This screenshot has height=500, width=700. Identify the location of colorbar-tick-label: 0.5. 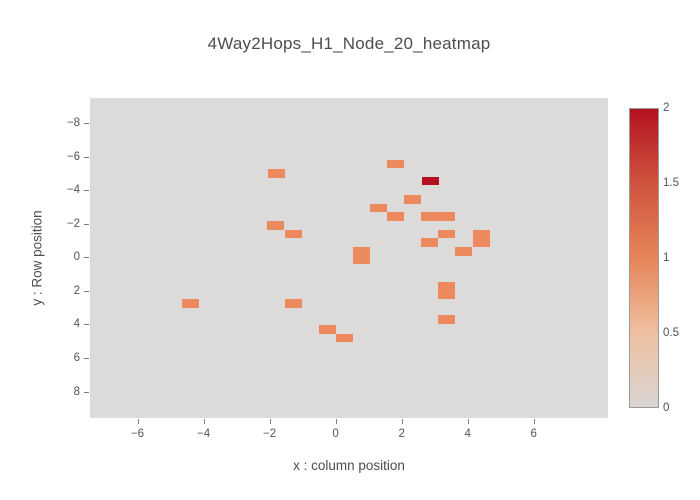
(671, 333).